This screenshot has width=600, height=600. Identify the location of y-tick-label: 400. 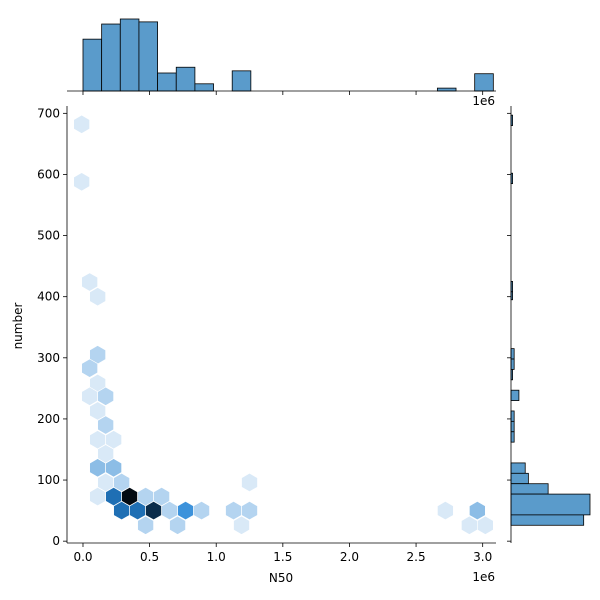
(48, 297).